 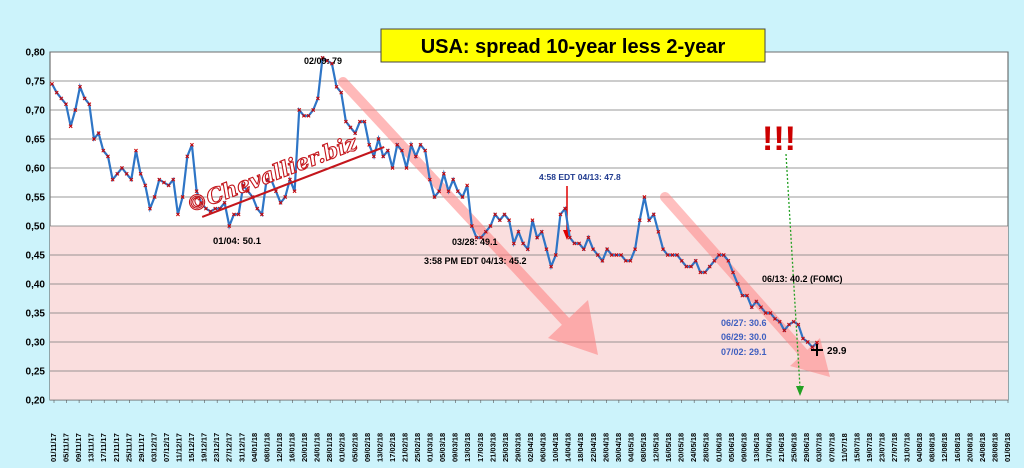 I want to click on x-tick-label: 31/12/17, so click(x=241, y=447).